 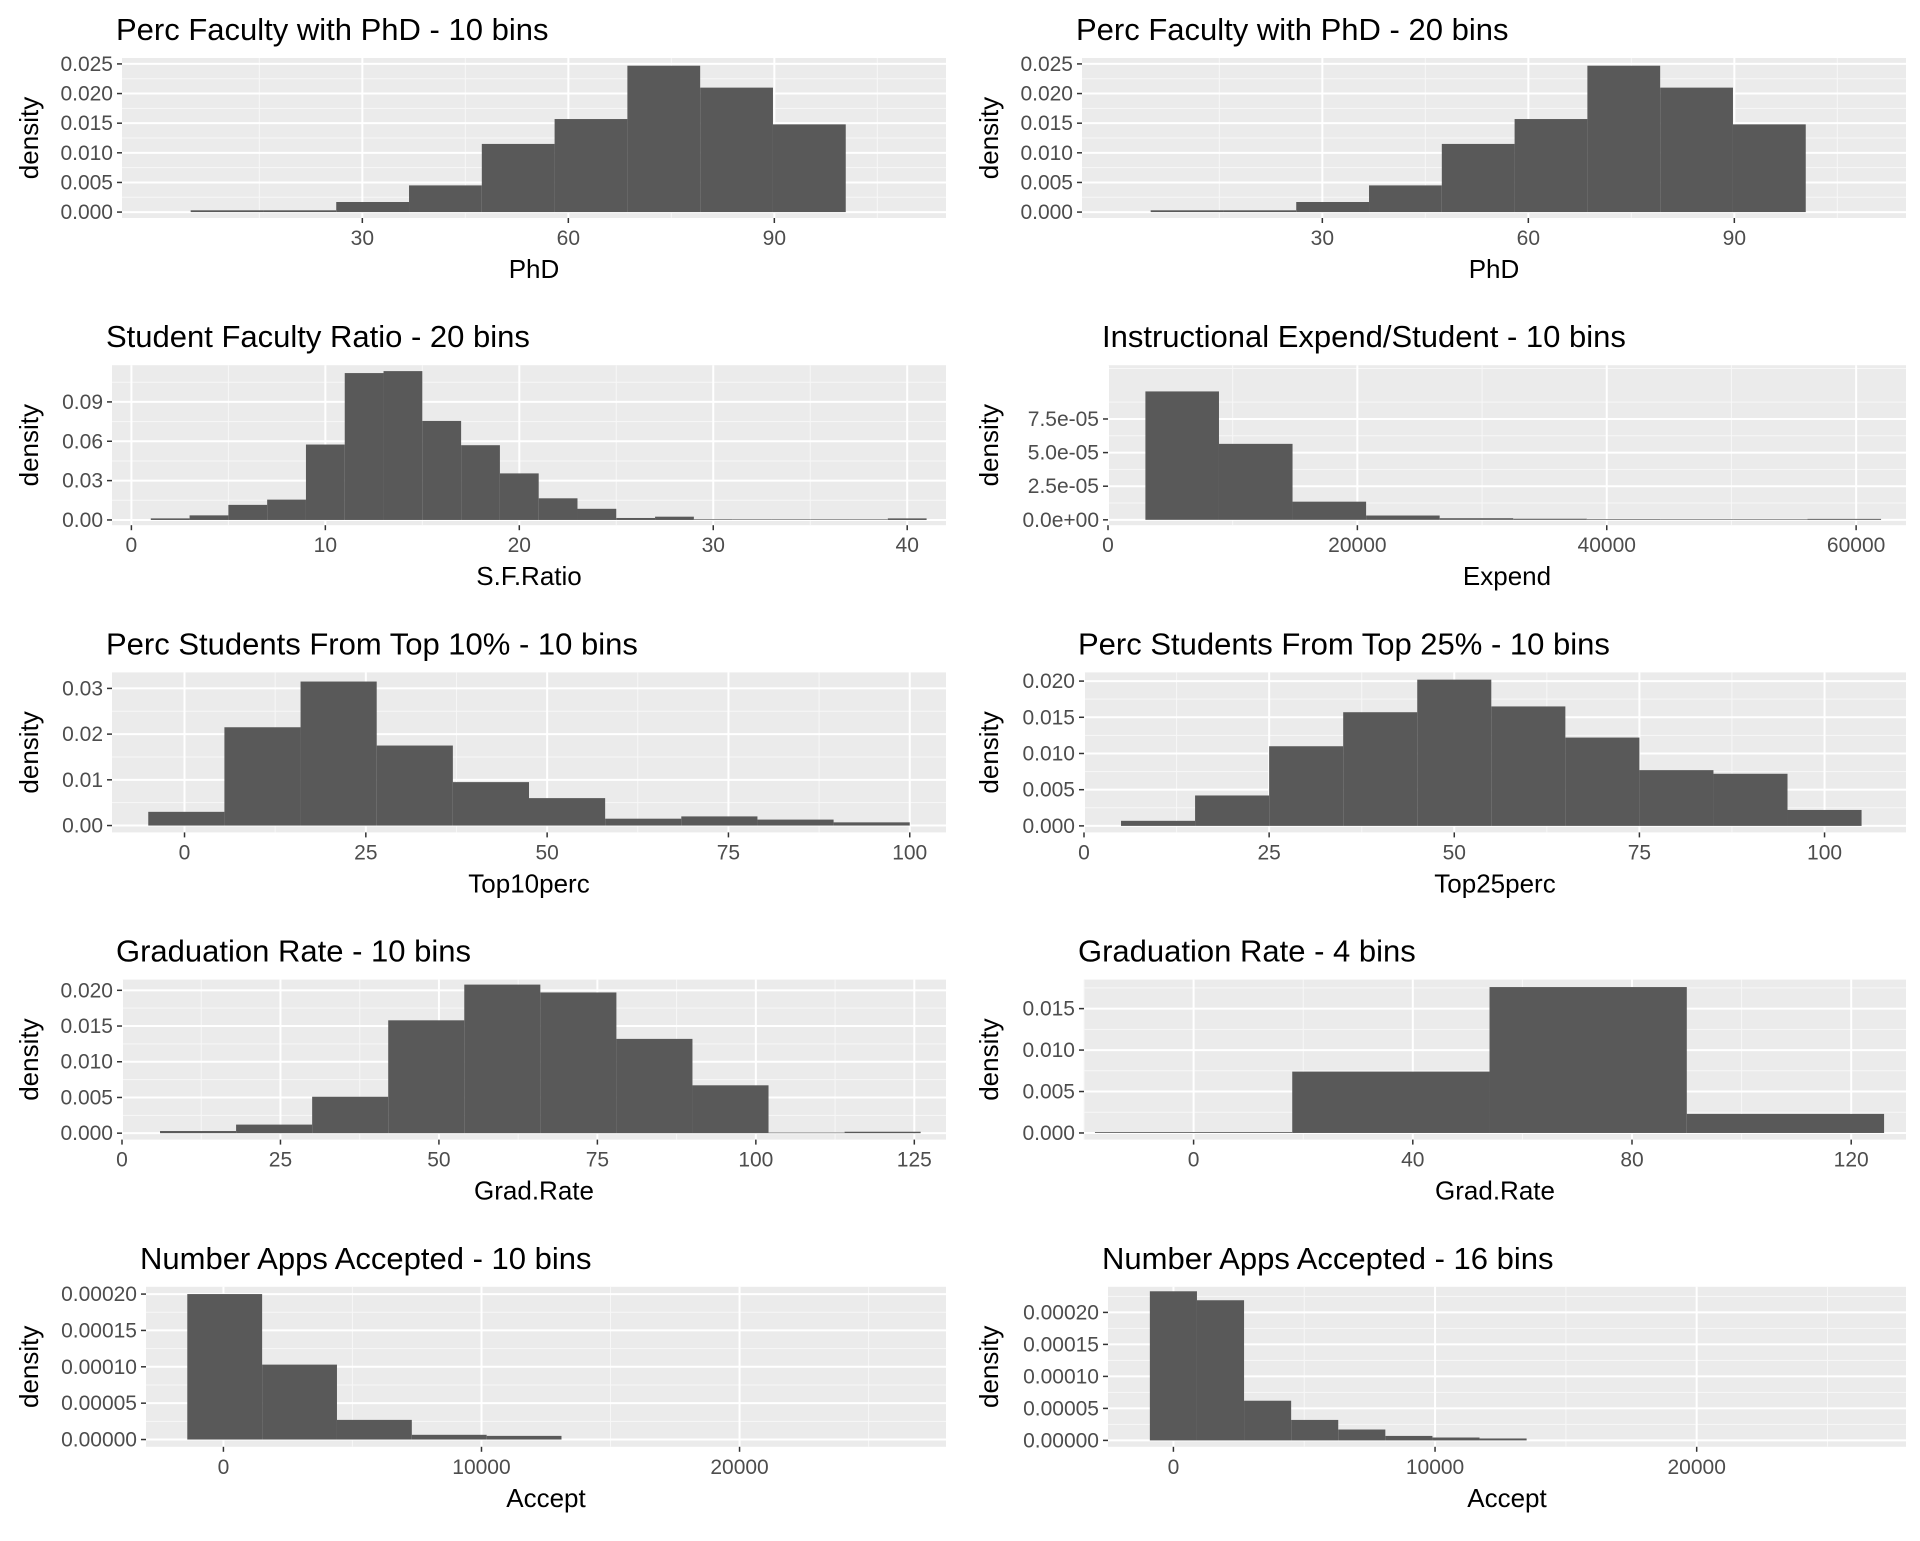 What do you see at coordinates (1344, 643) in the screenshot?
I see `chart-title: Perc Students From Top 25% - 10 bins` at bounding box center [1344, 643].